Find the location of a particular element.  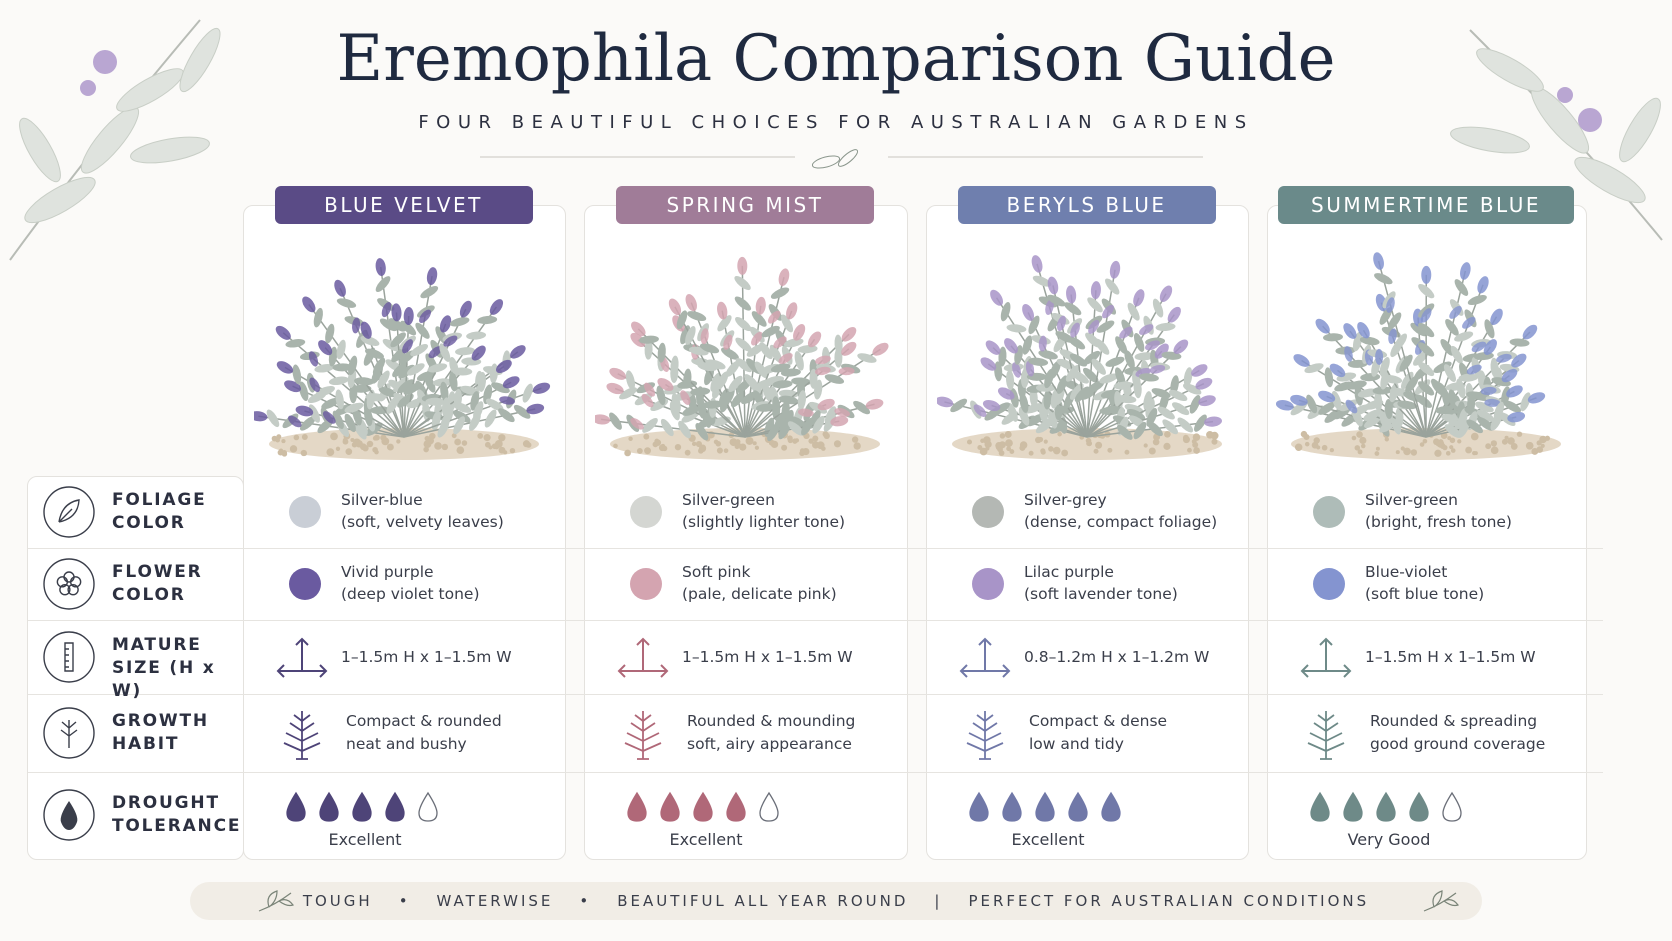

flower-note: (deep violet tone) is located at coordinates (410, 594).